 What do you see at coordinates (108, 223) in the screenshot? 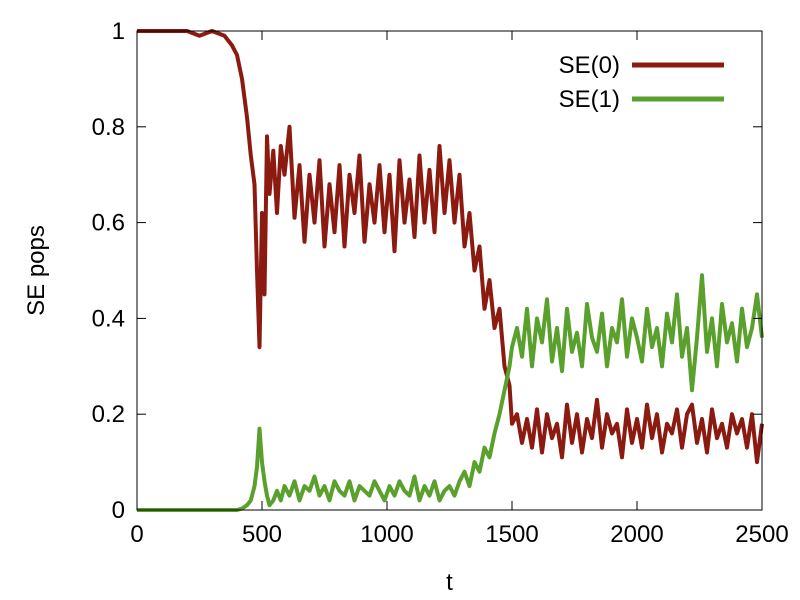
I see `y-tick-label: 0.6` at bounding box center [108, 223].